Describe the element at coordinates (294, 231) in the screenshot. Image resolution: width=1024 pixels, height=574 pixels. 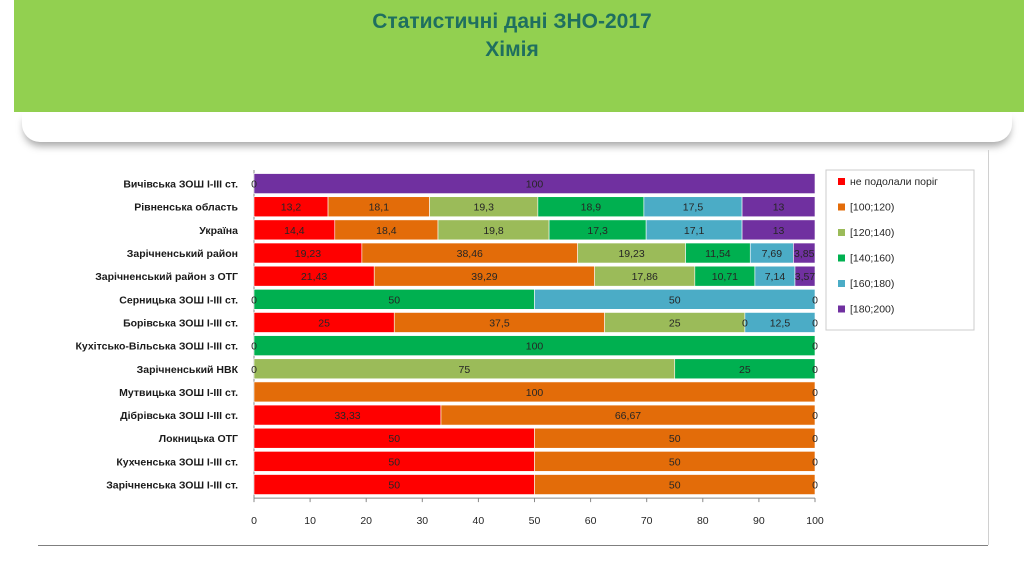
I see `data-label: 14,4` at that location.